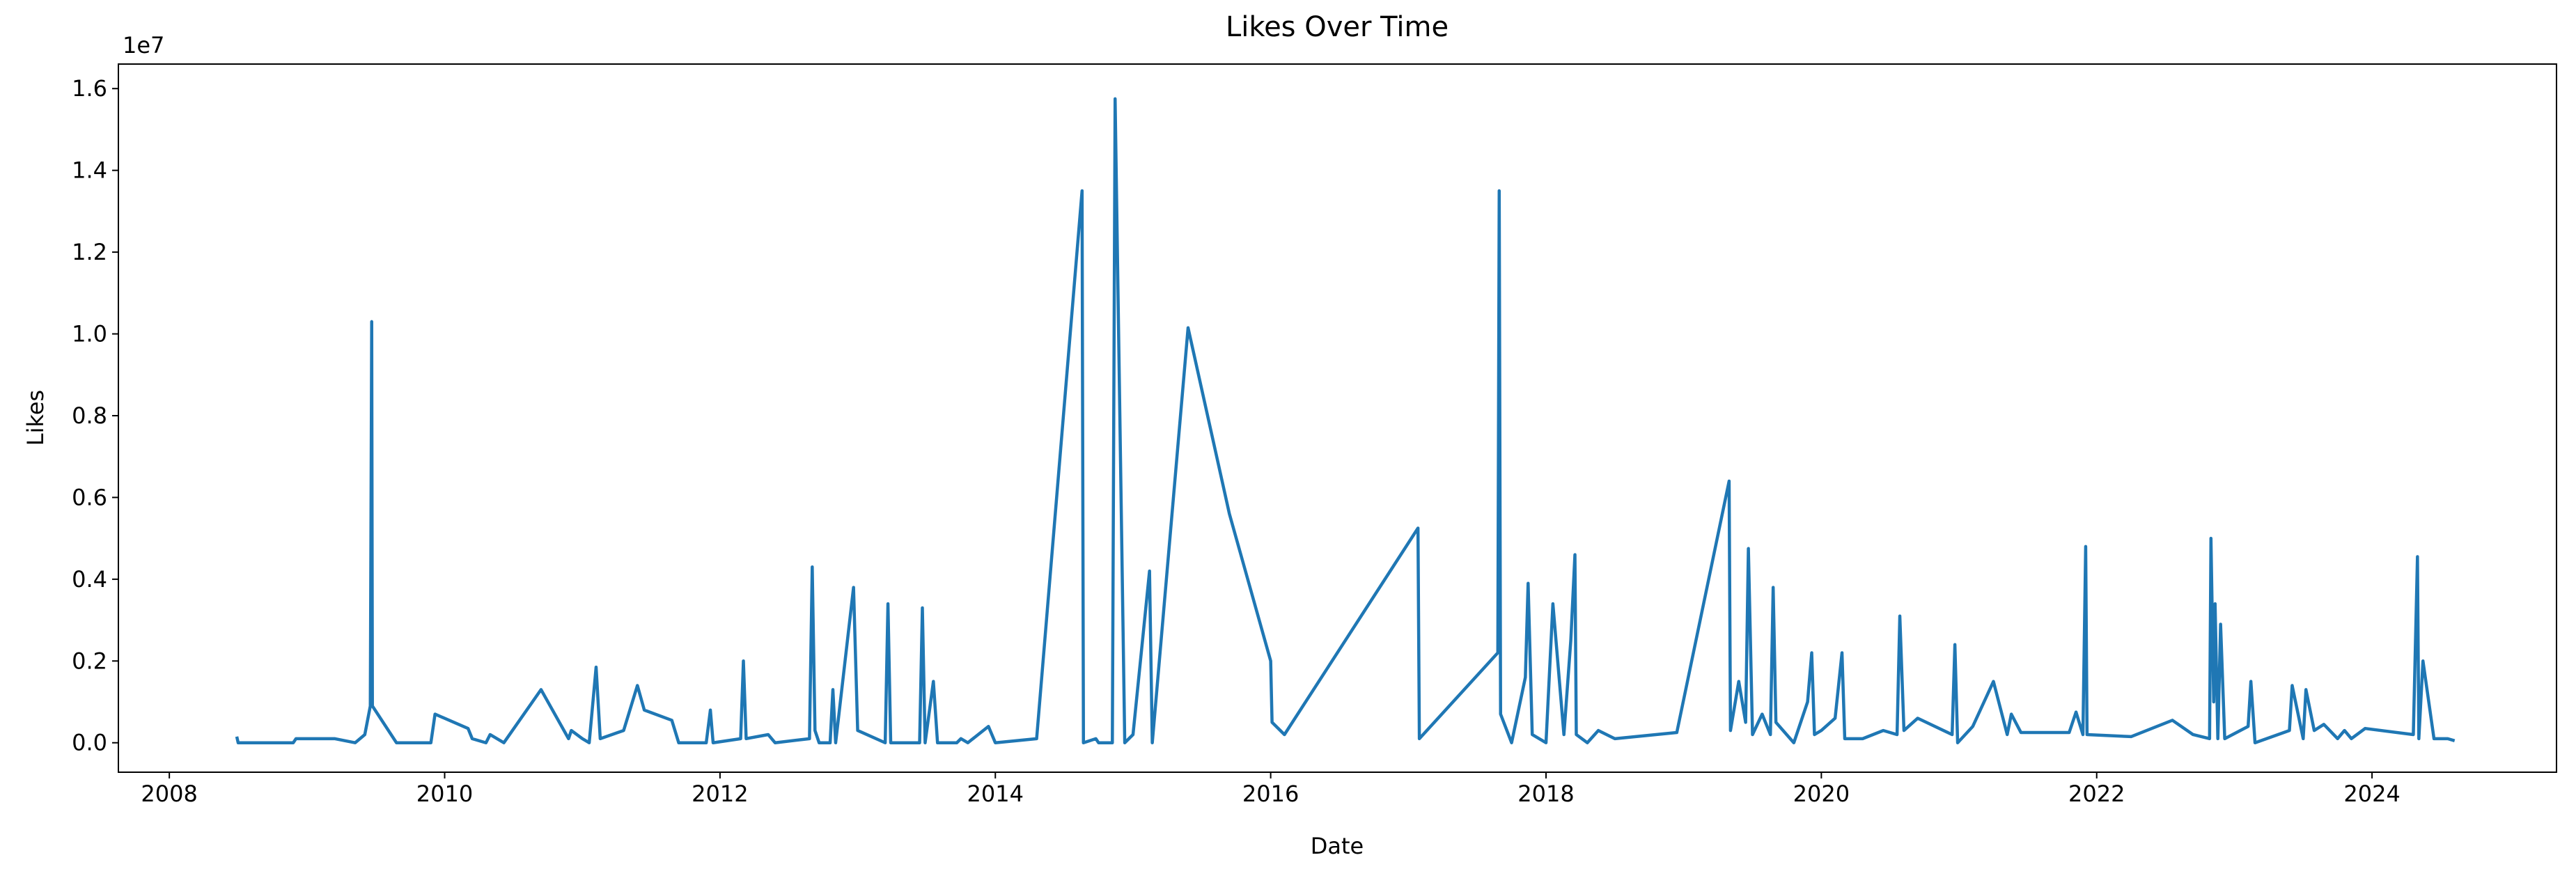 This screenshot has height=885, width=2576. I want to click on x-tick-label: 2008, so click(169, 794).